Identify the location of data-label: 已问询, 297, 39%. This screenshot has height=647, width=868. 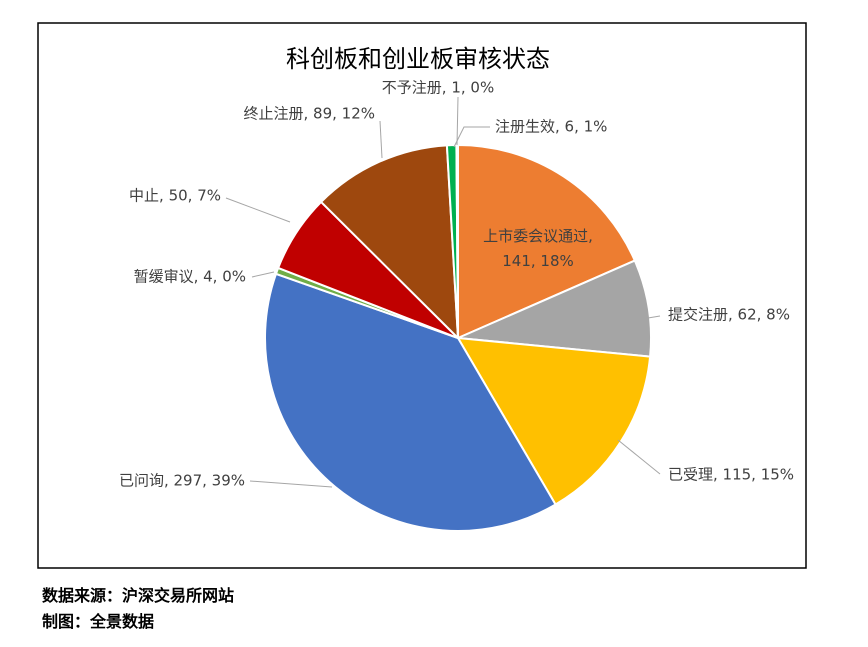
(182, 481).